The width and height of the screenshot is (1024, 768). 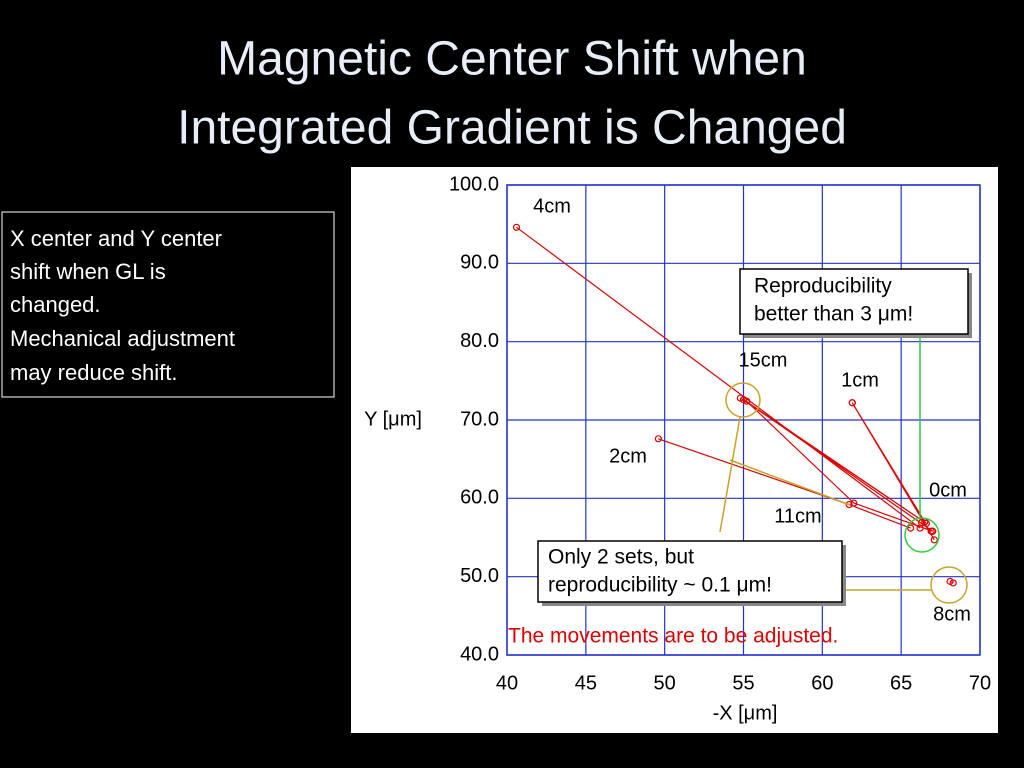 What do you see at coordinates (586, 683) in the screenshot?
I see `x-tick-label: 45` at bounding box center [586, 683].